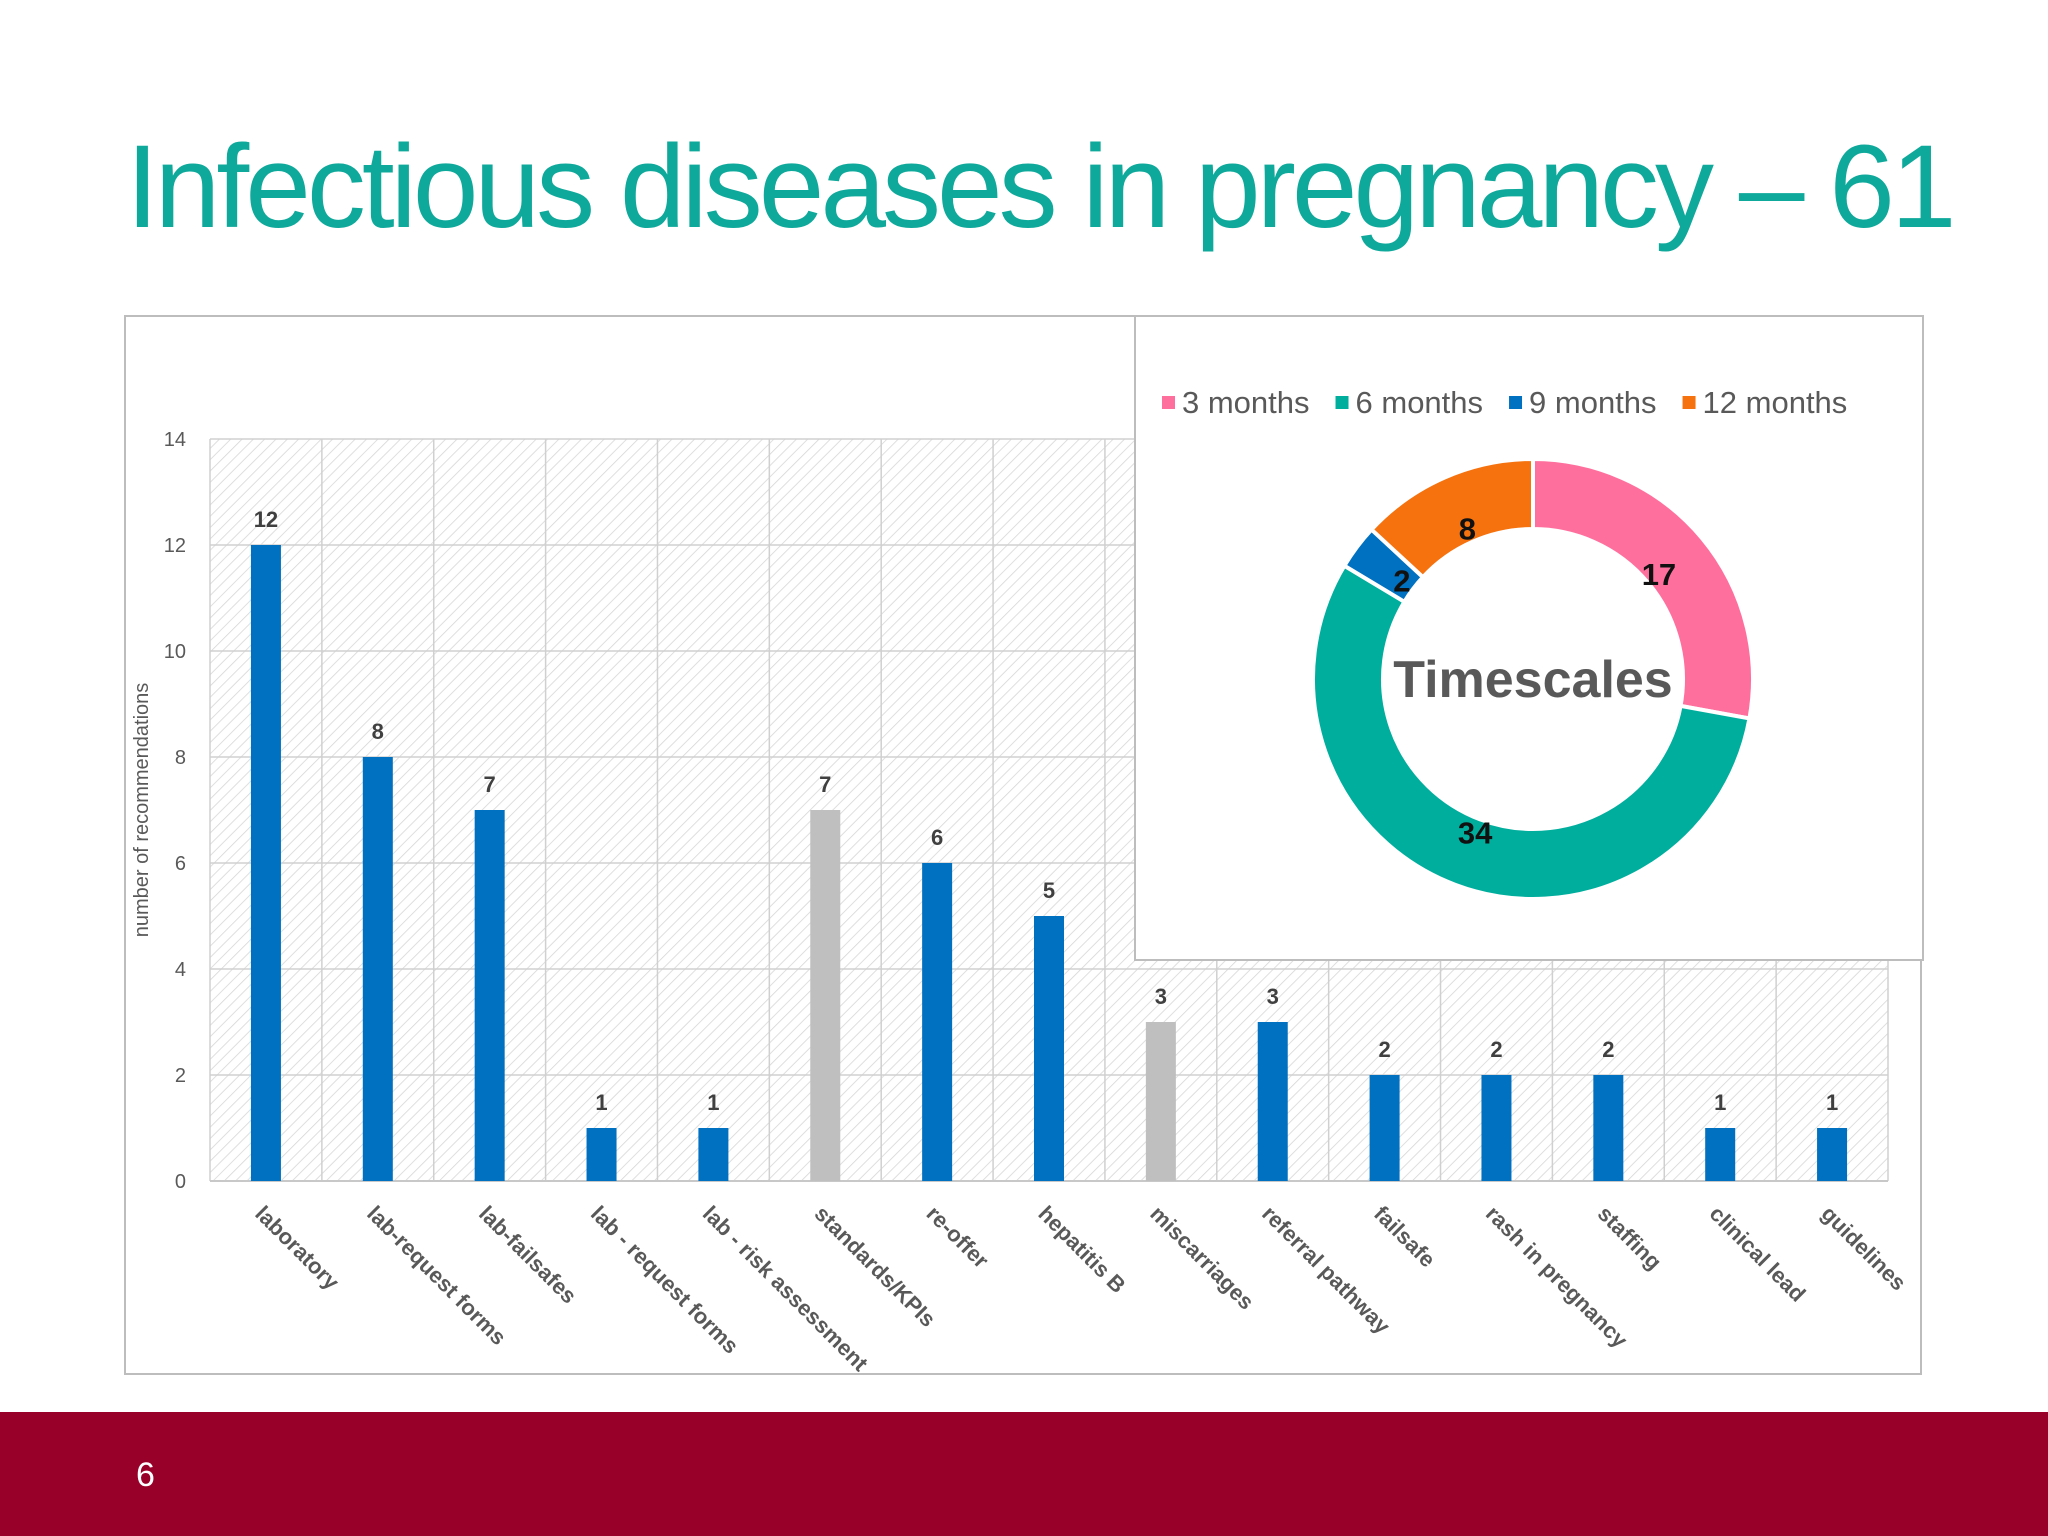 The image size is (2048, 1536). Describe the element at coordinates (180, 970) in the screenshot. I see `y-tick-label: 4` at that location.